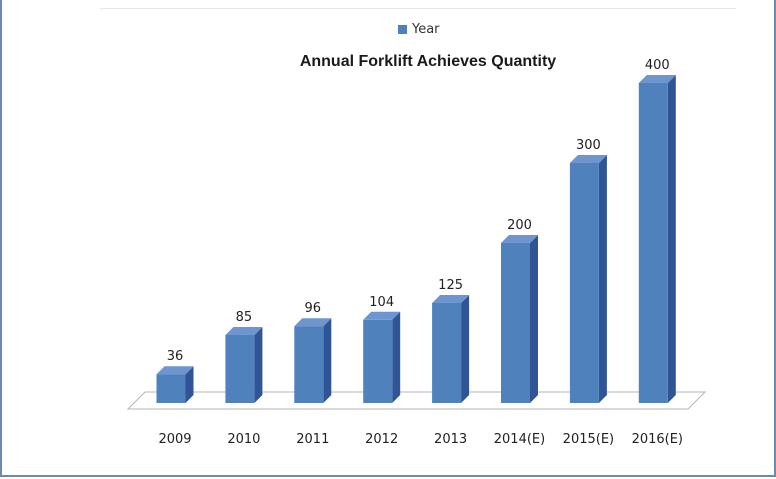  What do you see at coordinates (426, 29) in the screenshot?
I see `legend-label: Year` at bounding box center [426, 29].